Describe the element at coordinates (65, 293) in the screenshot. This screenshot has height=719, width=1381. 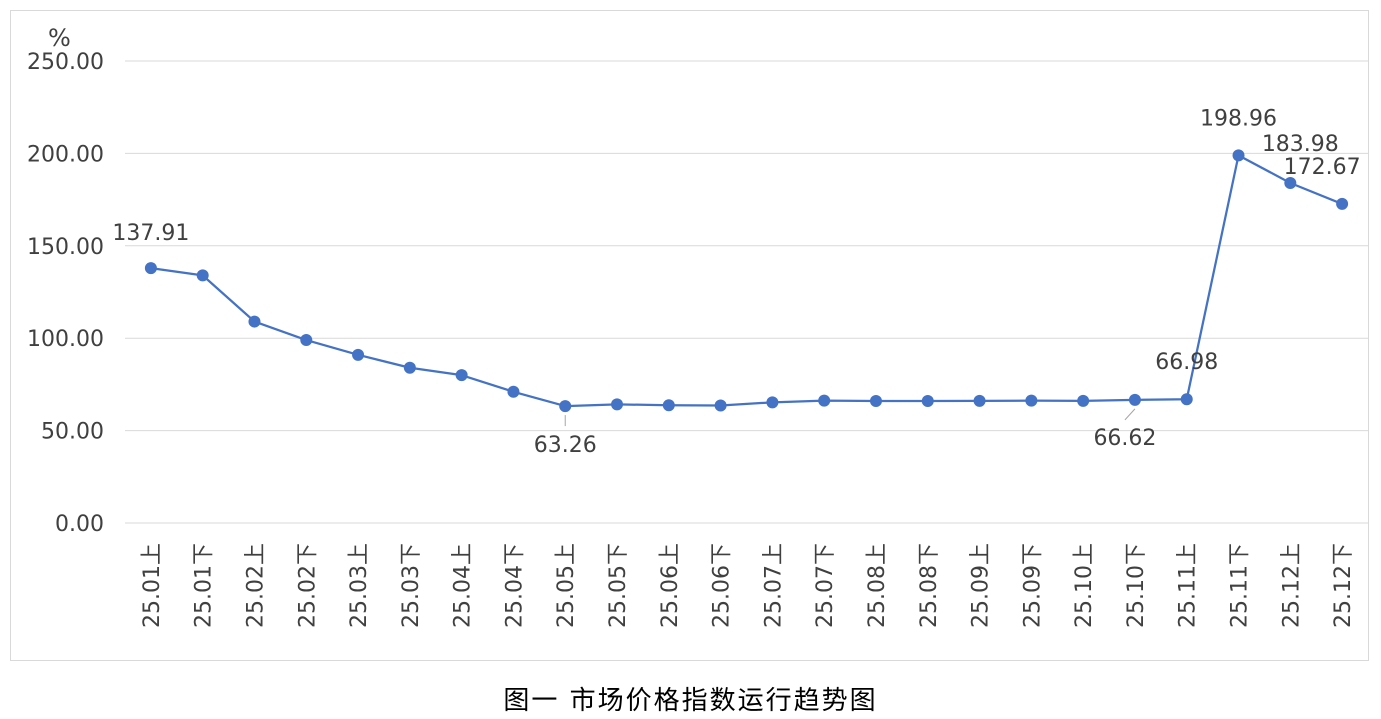
I see `y-axis-tick-labels: 0.00 50.00 100.00 150.00 200.00 250.00` at that location.